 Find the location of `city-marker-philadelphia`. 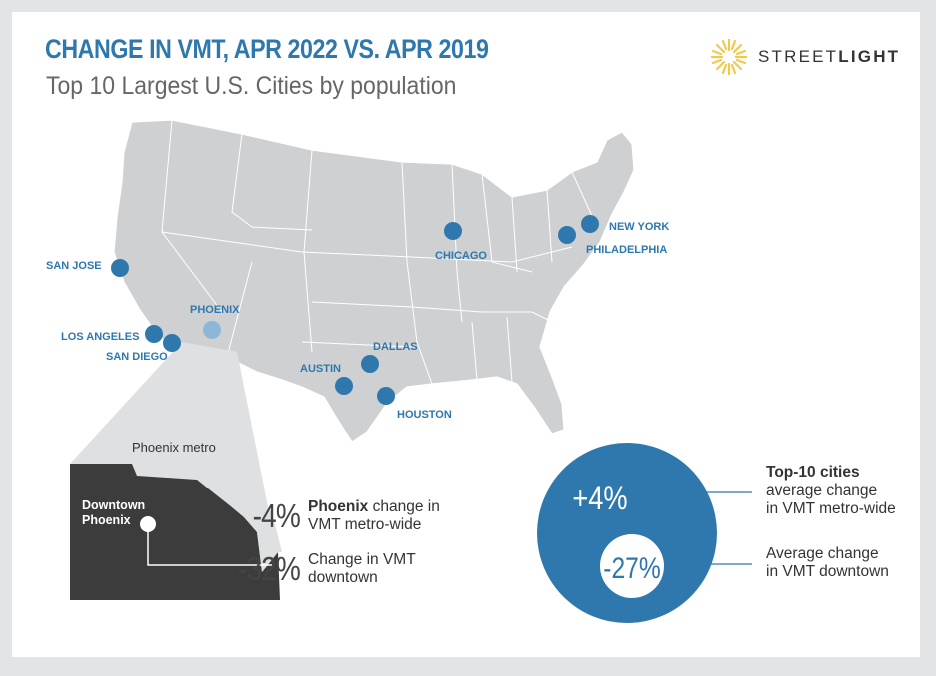

city-marker-philadelphia is located at coordinates (567, 235).